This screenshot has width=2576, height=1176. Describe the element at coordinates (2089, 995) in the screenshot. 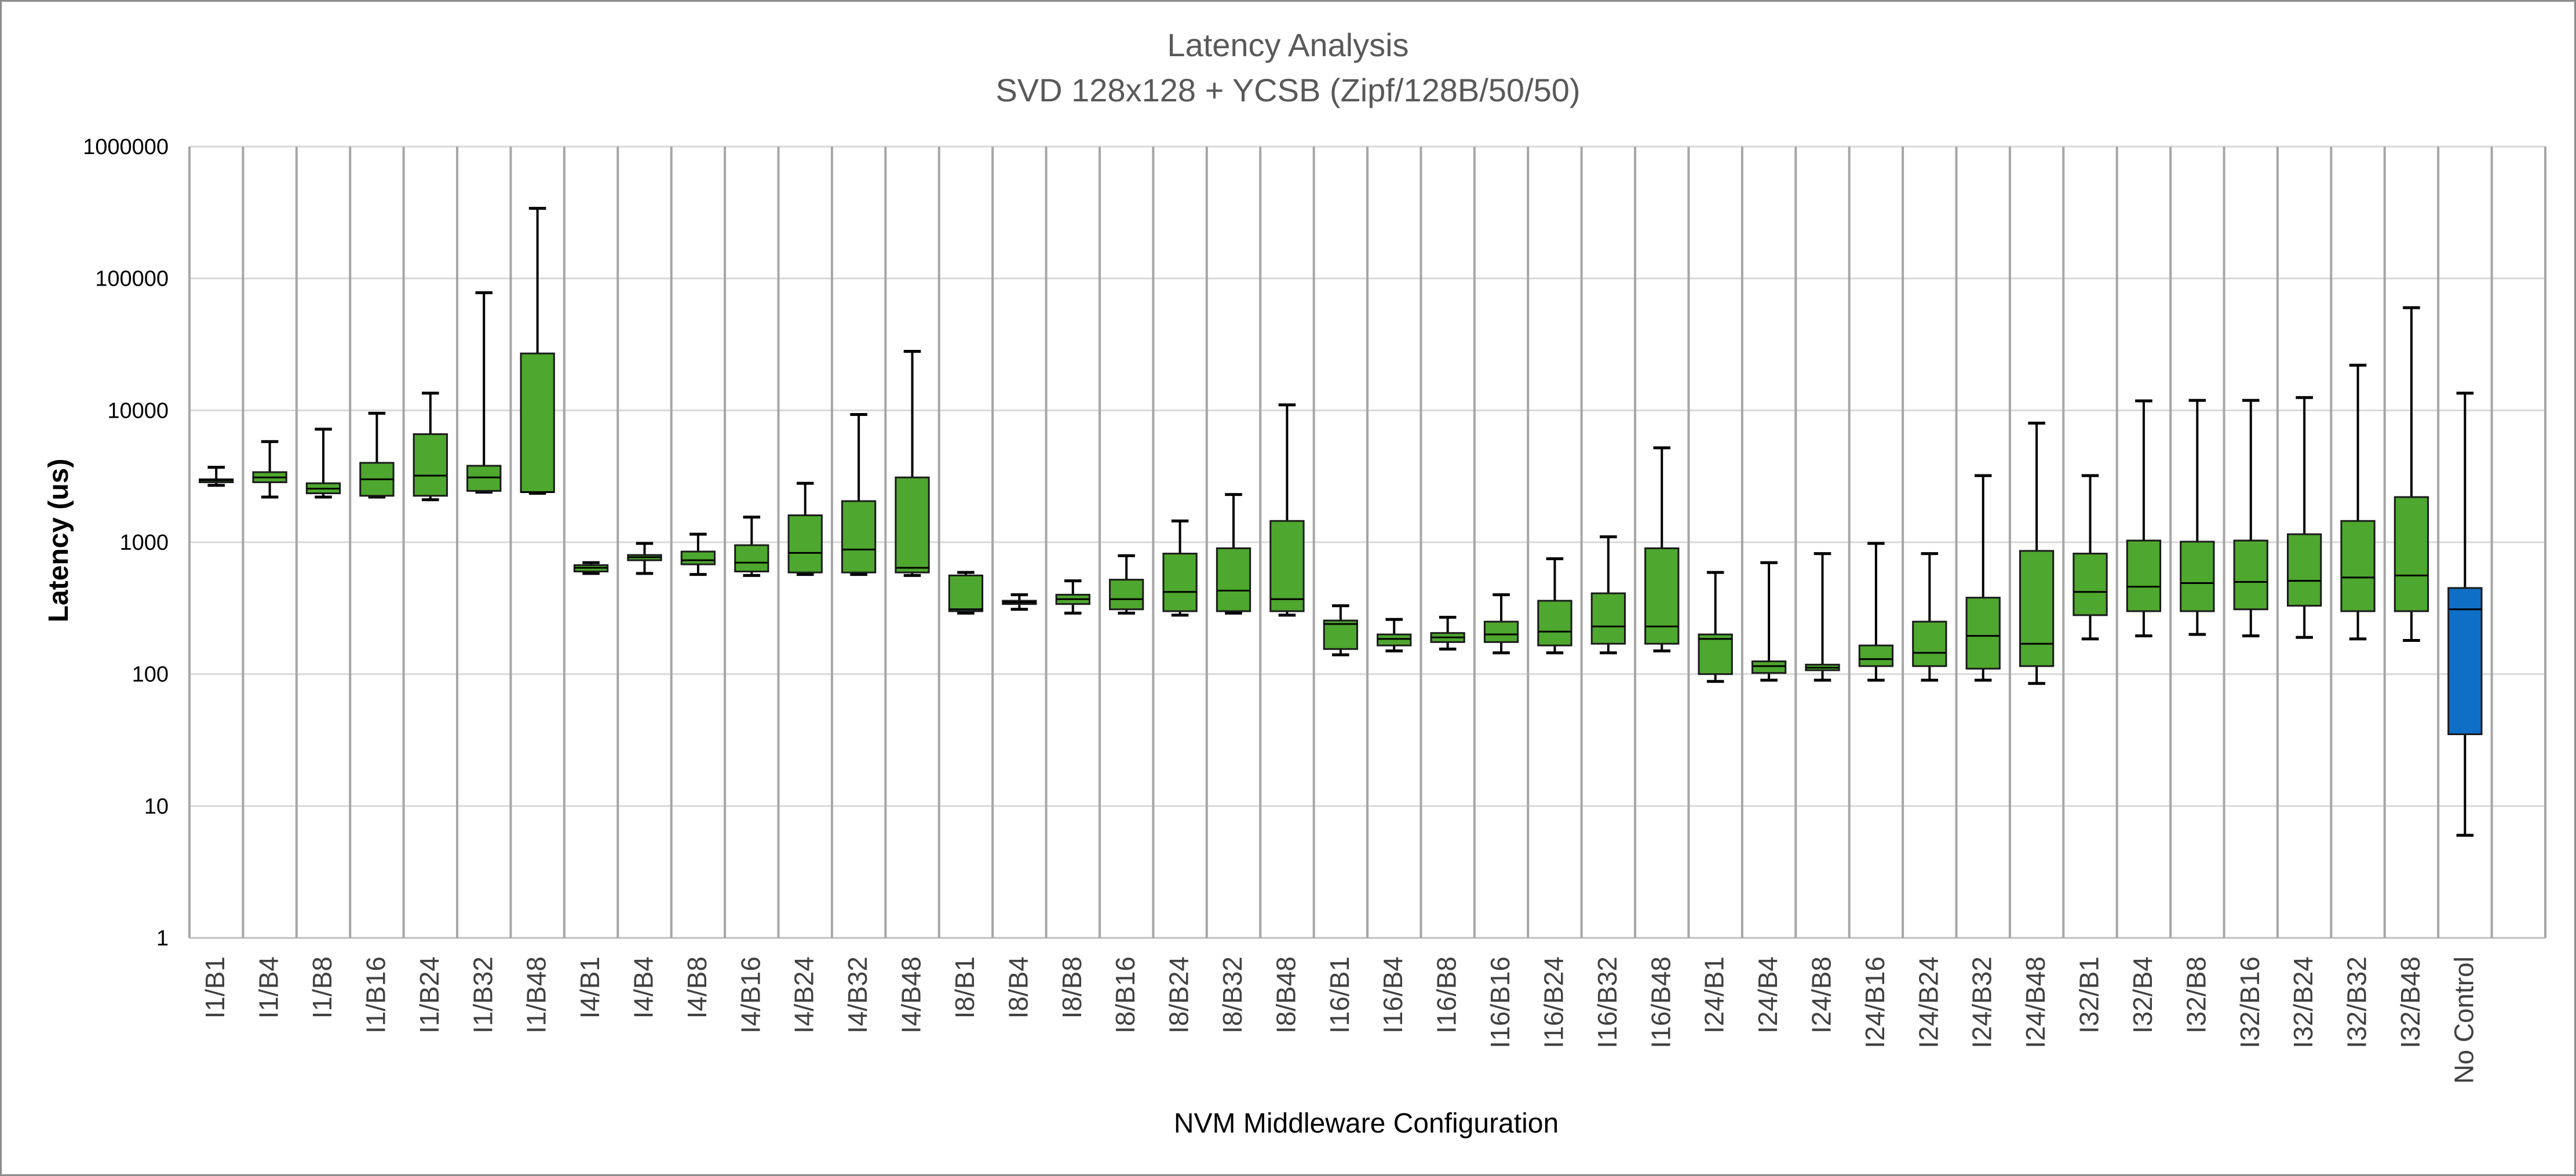

I see `x-category-label: I32/B1` at that location.